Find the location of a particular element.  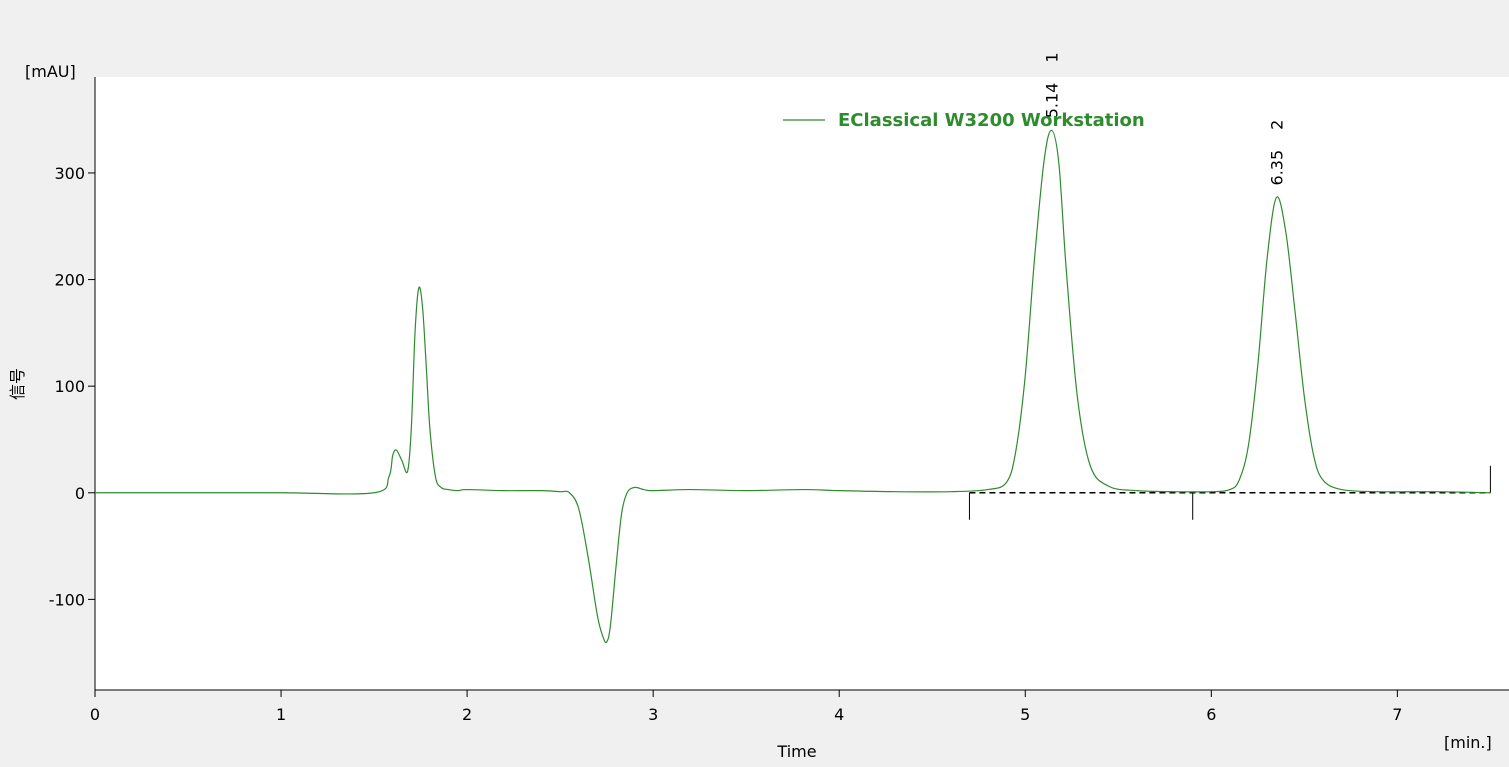

peak-retention-time: 6.35 is located at coordinates (1276, 168).